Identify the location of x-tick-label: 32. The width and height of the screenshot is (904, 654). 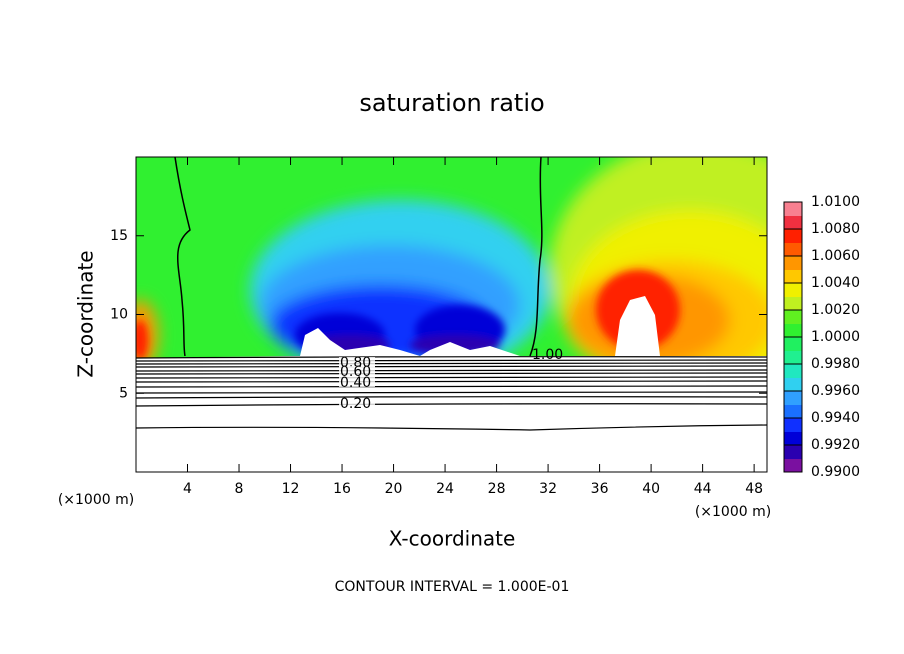
(548, 489).